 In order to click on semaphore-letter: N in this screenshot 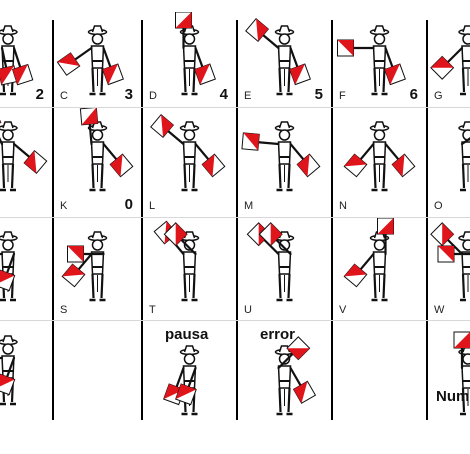, I will do `click(343, 206)`.